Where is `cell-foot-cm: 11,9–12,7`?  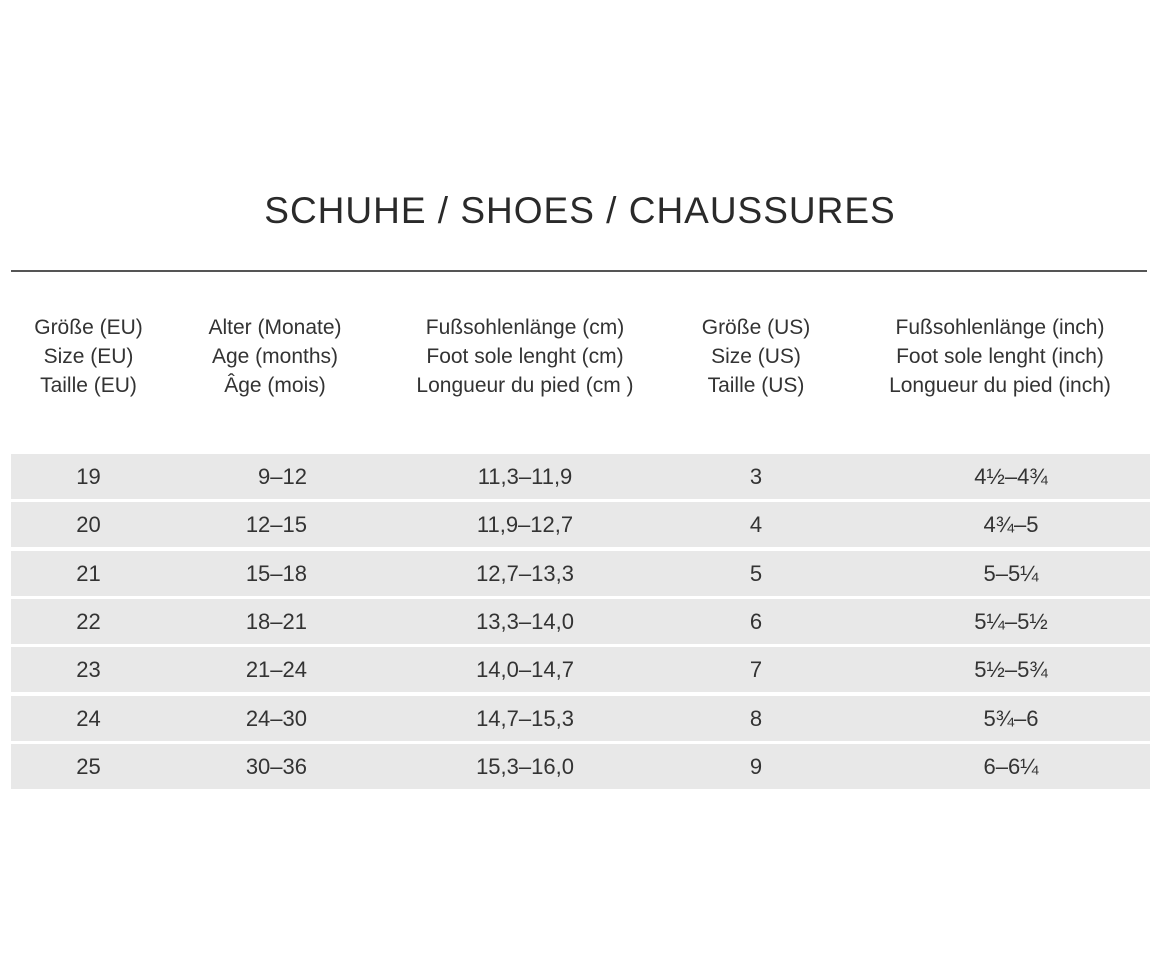 cell-foot-cm: 11,9–12,7 is located at coordinates (525, 525).